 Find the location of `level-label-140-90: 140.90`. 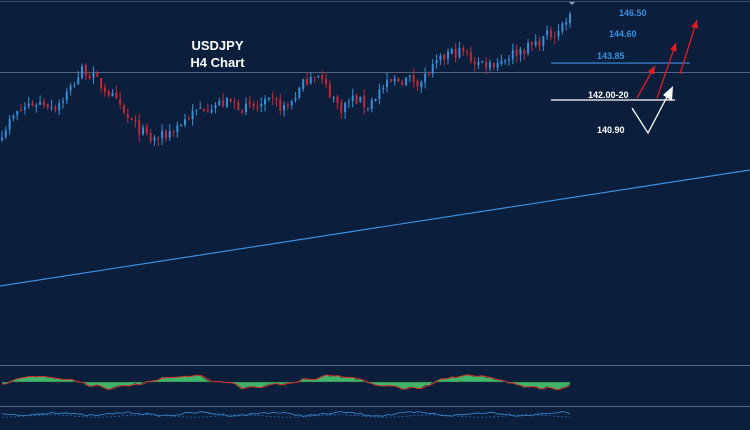

level-label-140-90: 140.90 is located at coordinates (611, 130).